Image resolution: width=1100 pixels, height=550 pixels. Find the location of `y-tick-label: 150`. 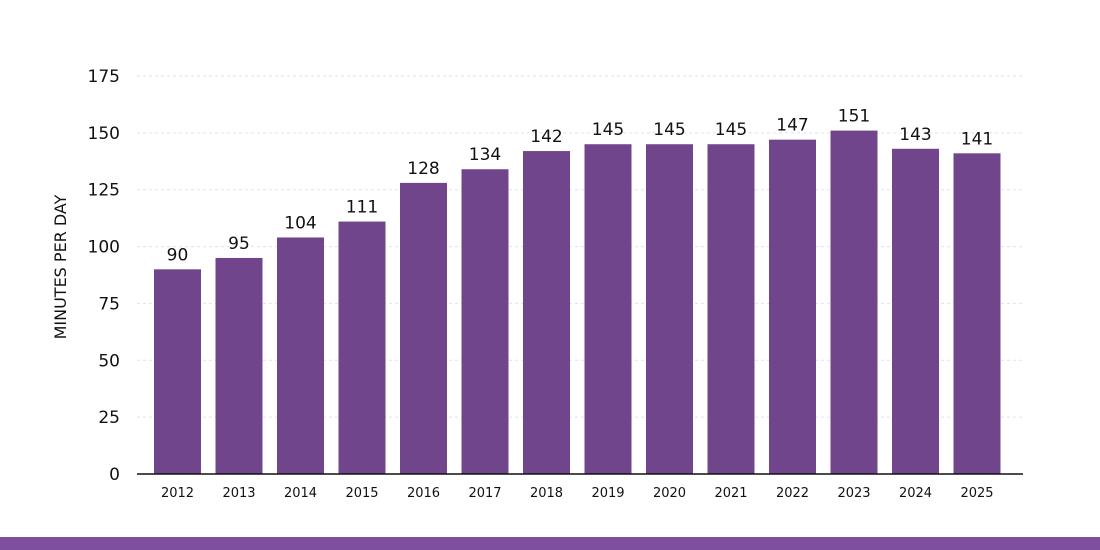

y-tick-label: 150 is located at coordinates (104, 134).